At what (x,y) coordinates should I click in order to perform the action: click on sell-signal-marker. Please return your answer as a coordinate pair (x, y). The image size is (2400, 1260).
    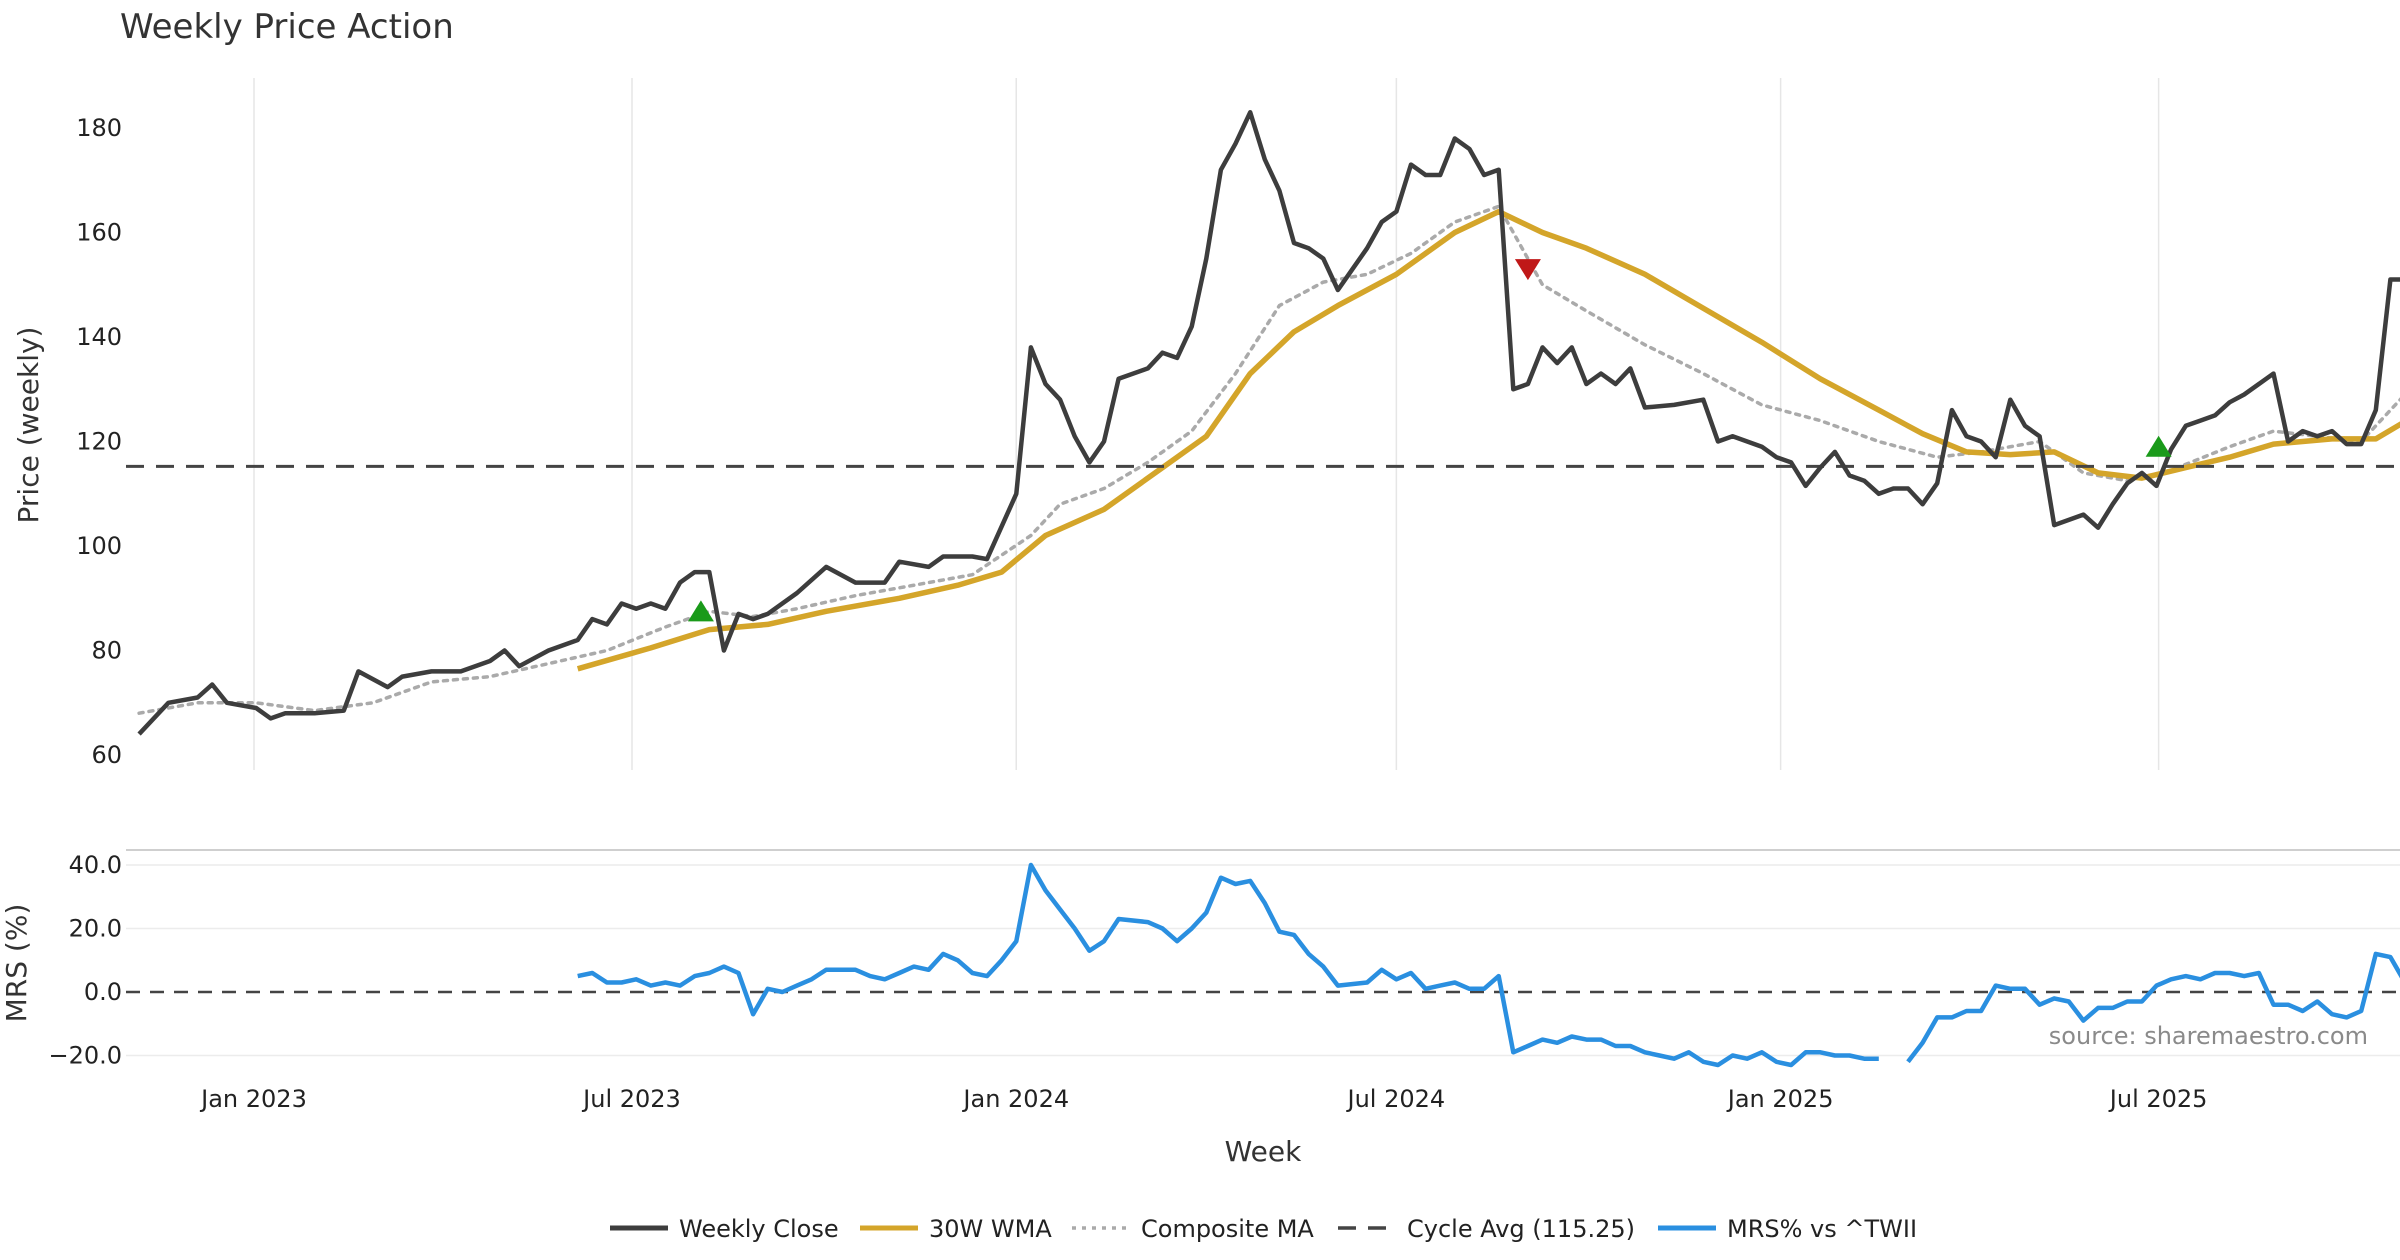
    Looking at the image, I should click on (1527, 270).